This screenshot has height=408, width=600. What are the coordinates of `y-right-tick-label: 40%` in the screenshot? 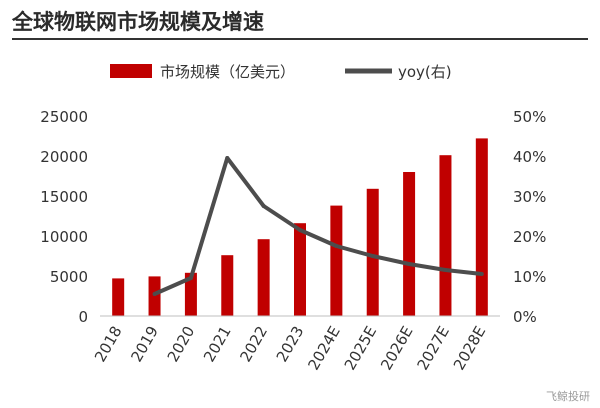 It's located at (529, 157).